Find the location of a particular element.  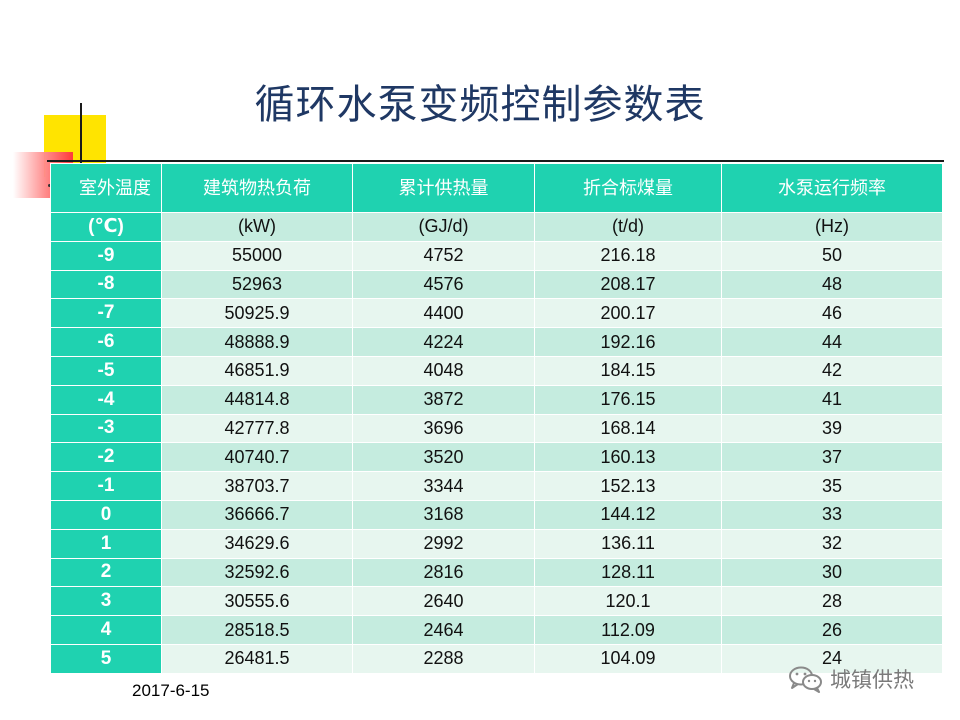

cell-heat-supply: 3520 is located at coordinates (443, 457).